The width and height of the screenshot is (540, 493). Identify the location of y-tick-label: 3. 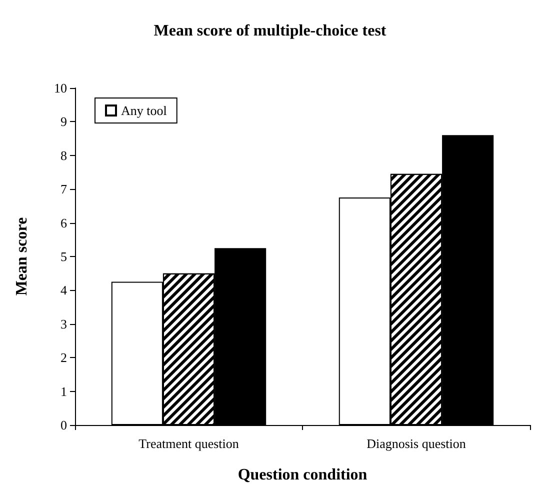
(63, 324).